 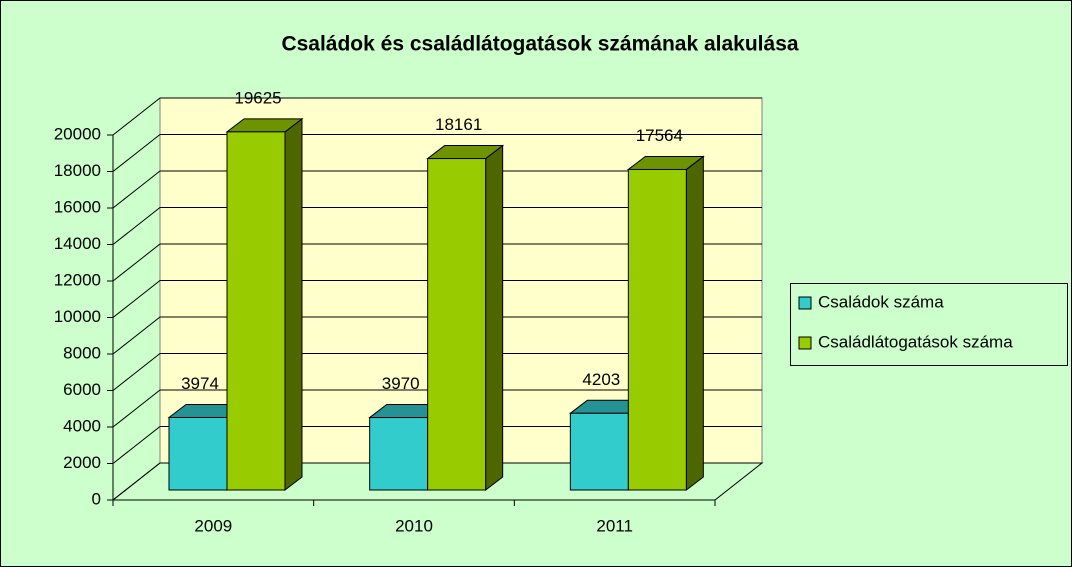 What do you see at coordinates (213, 525) in the screenshot?
I see `x-tick-label: 2009` at bounding box center [213, 525].